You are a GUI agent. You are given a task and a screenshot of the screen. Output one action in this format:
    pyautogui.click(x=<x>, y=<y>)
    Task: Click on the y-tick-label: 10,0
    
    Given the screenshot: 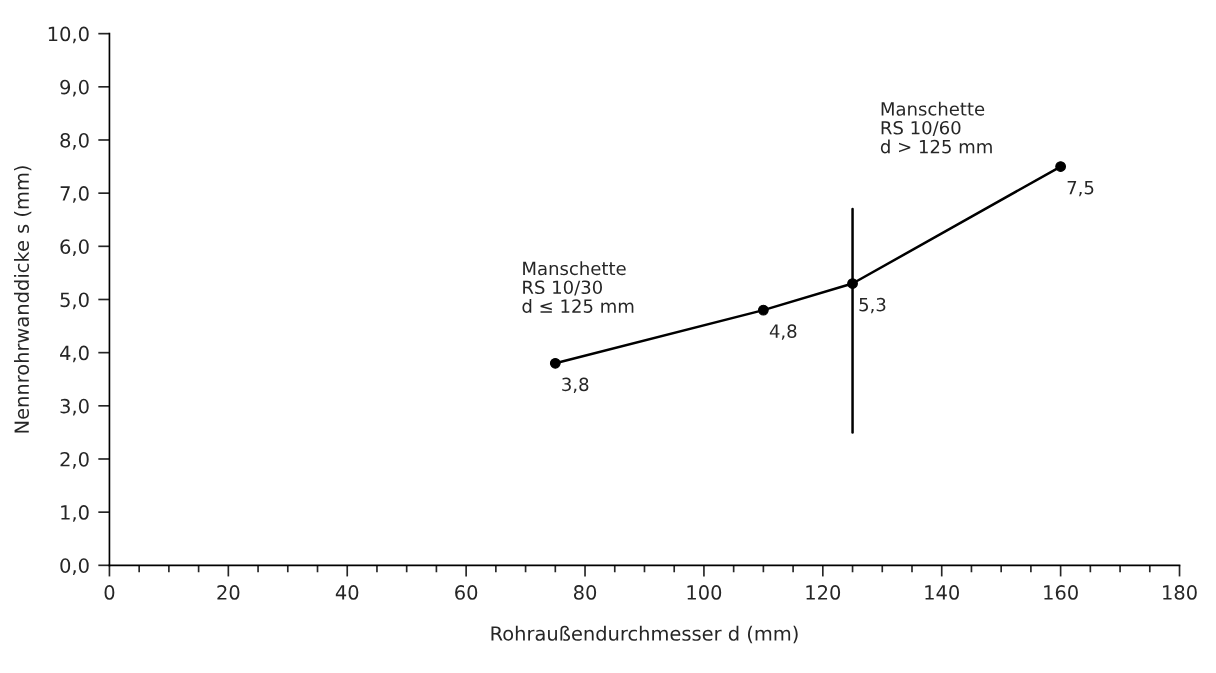 What is the action you would take?
    pyautogui.click(x=68, y=35)
    